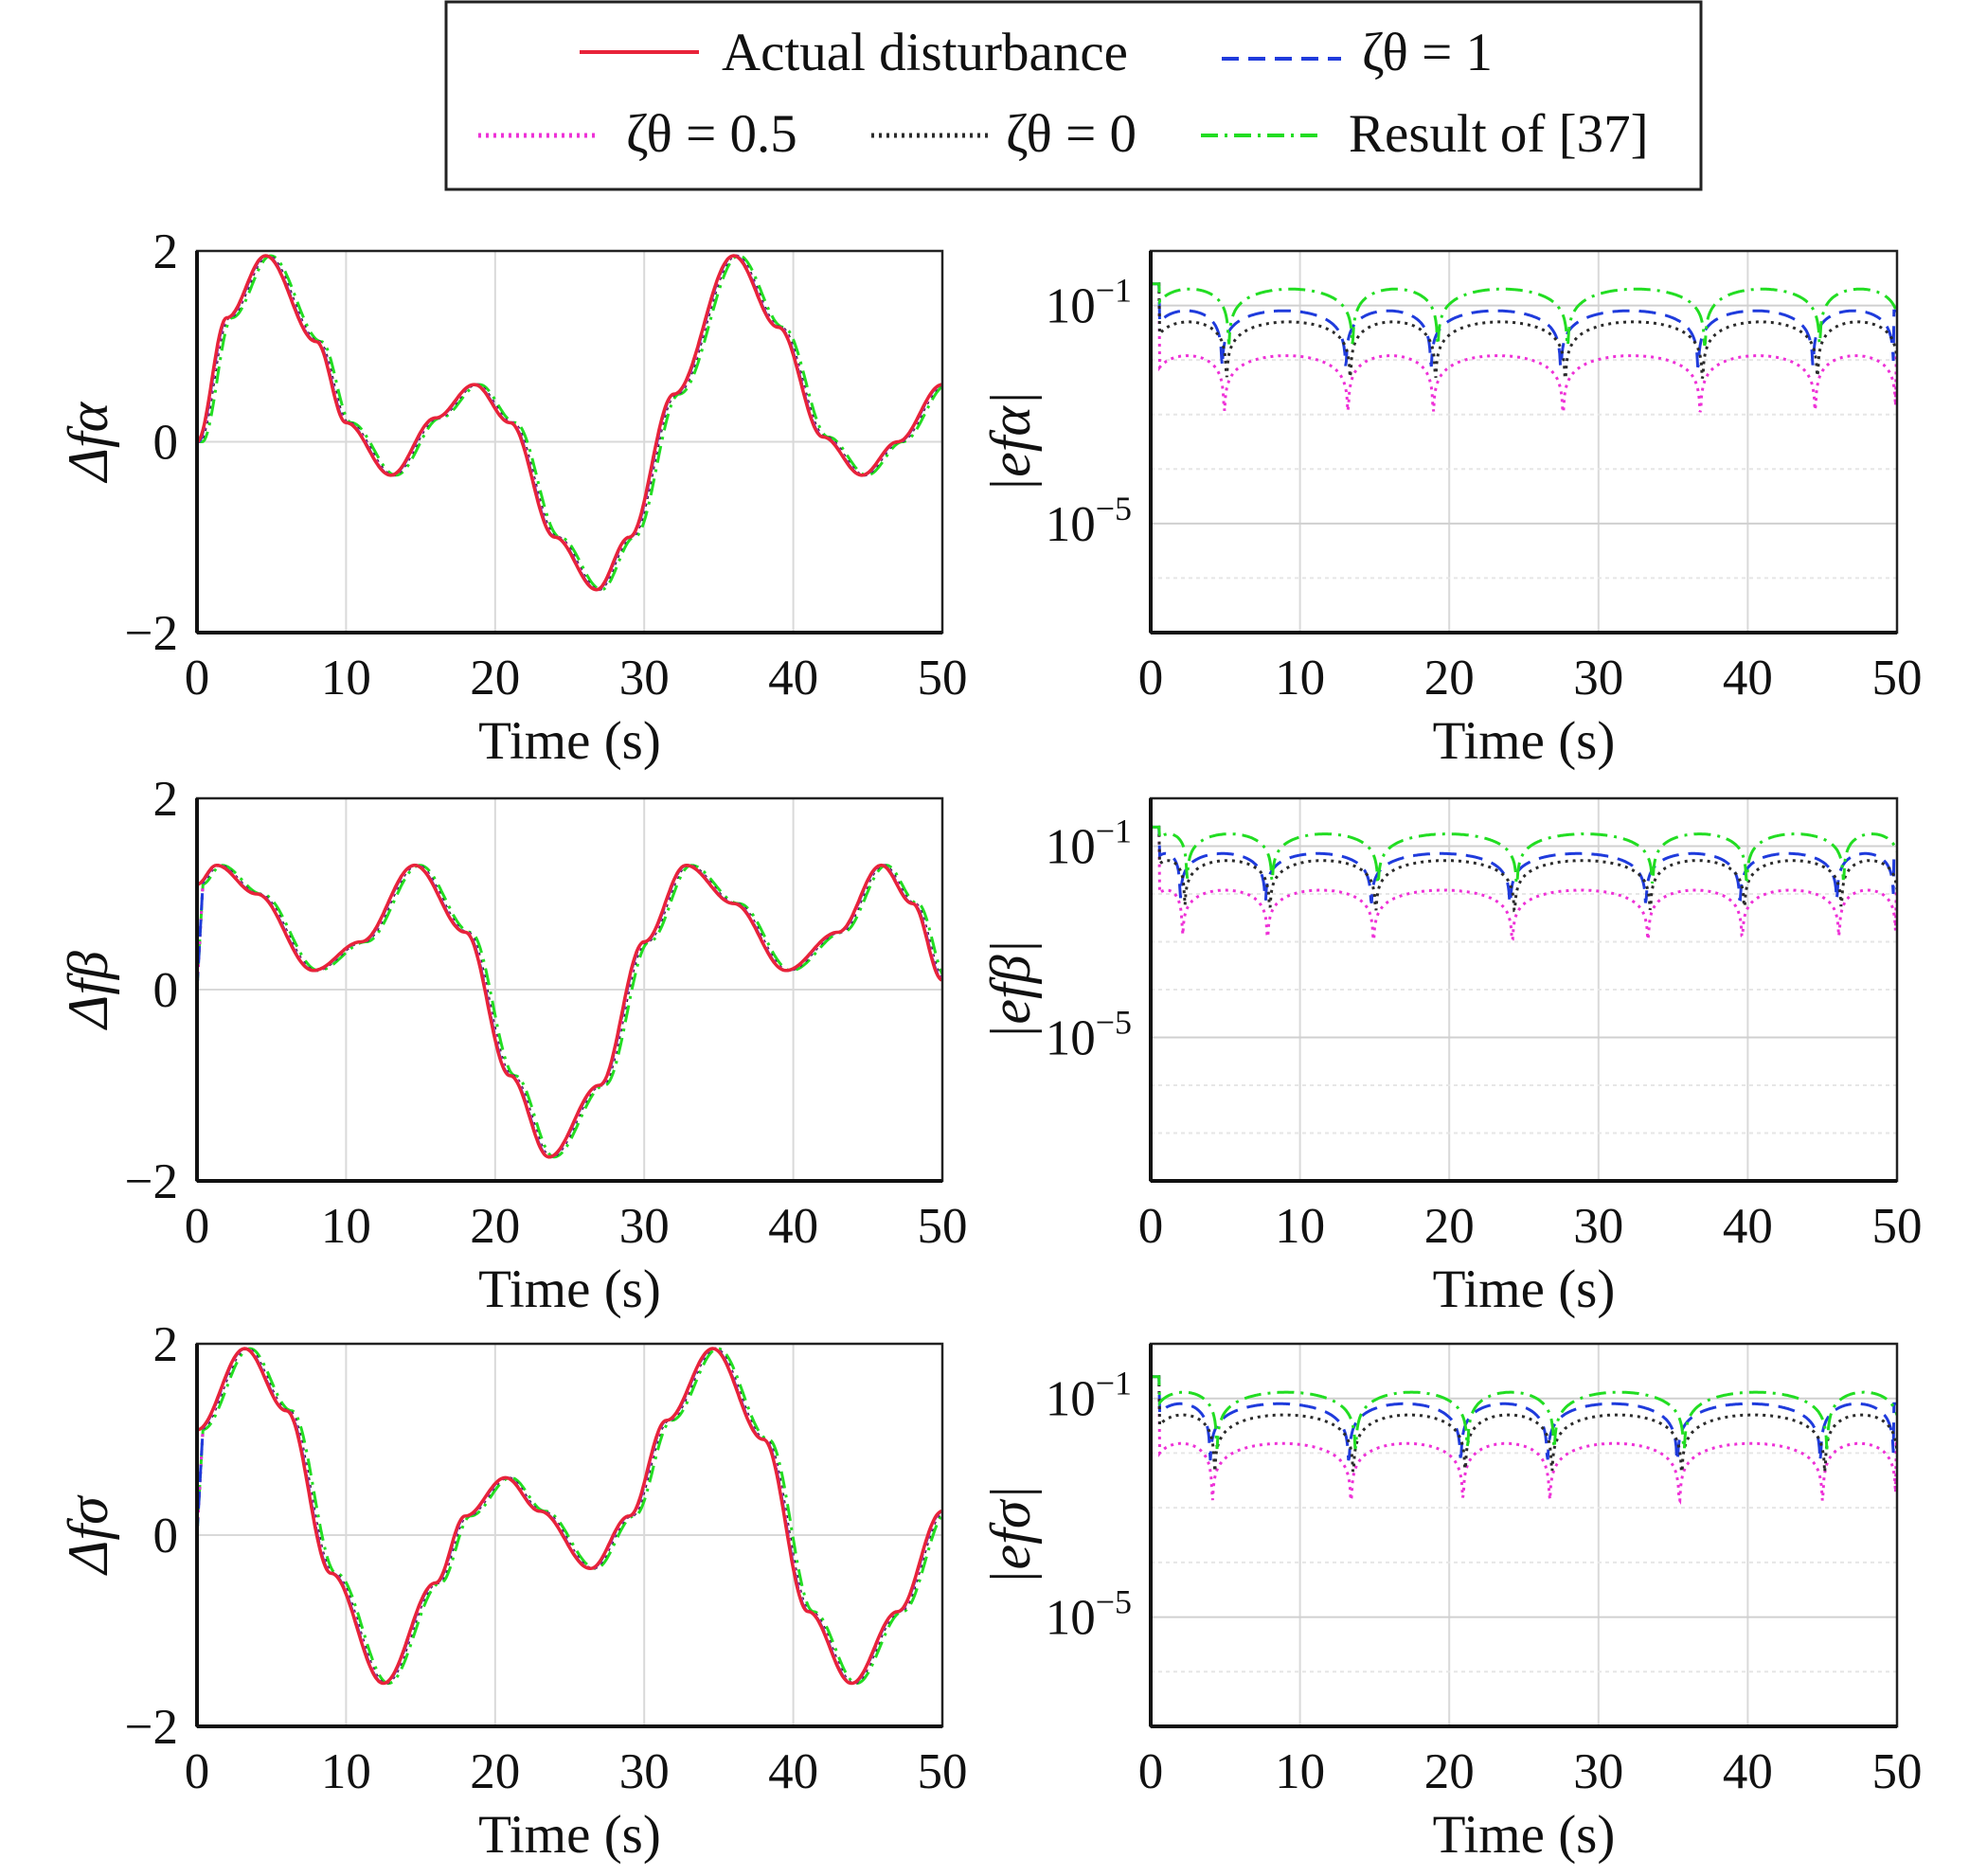 The image size is (1969, 1876). Describe the element at coordinates (1071, 134) in the screenshot. I see `legend-label-z0: ζθ = 0` at that location.